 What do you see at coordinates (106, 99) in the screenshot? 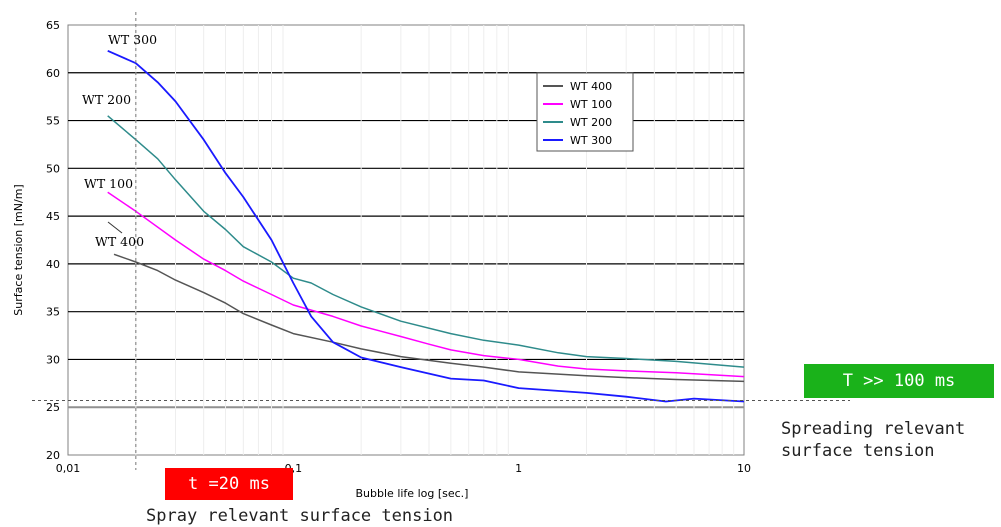
I see `series-label-wt-200: WT 200` at bounding box center [106, 99].